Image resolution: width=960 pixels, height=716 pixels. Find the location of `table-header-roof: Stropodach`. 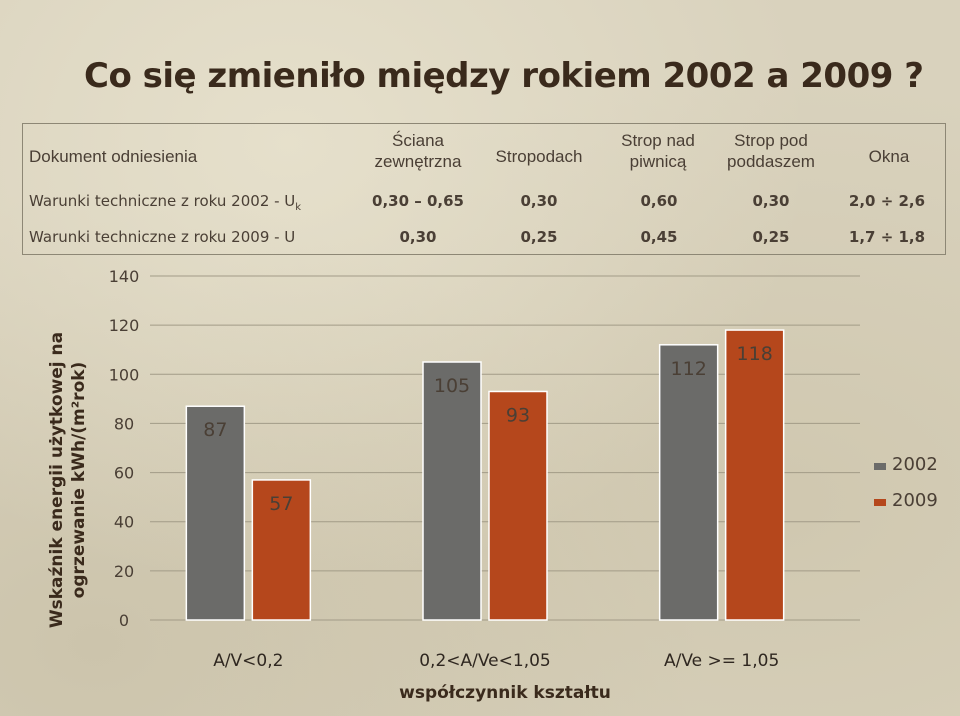

table-header-roof: Stropodach is located at coordinates (539, 156).